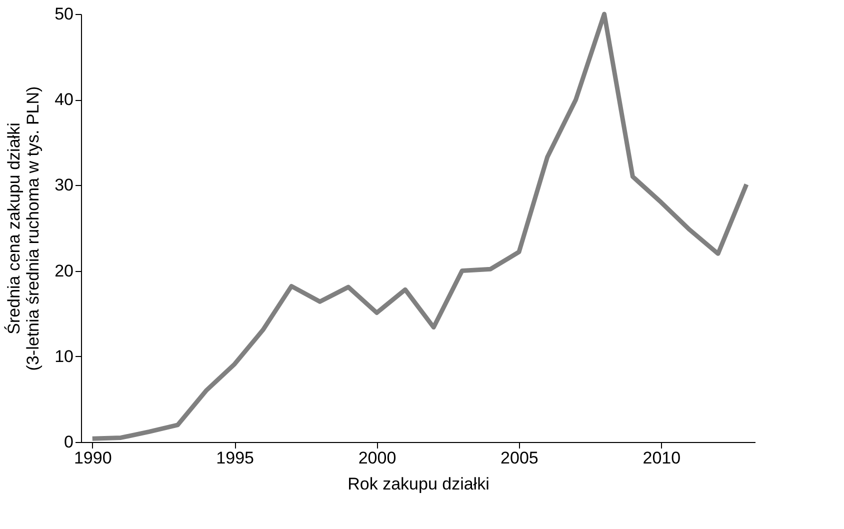 The height and width of the screenshot is (529, 844). Describe the element at coordinates (64, 356) in the screenshot. I see `y-tick-label: 10` at that location.